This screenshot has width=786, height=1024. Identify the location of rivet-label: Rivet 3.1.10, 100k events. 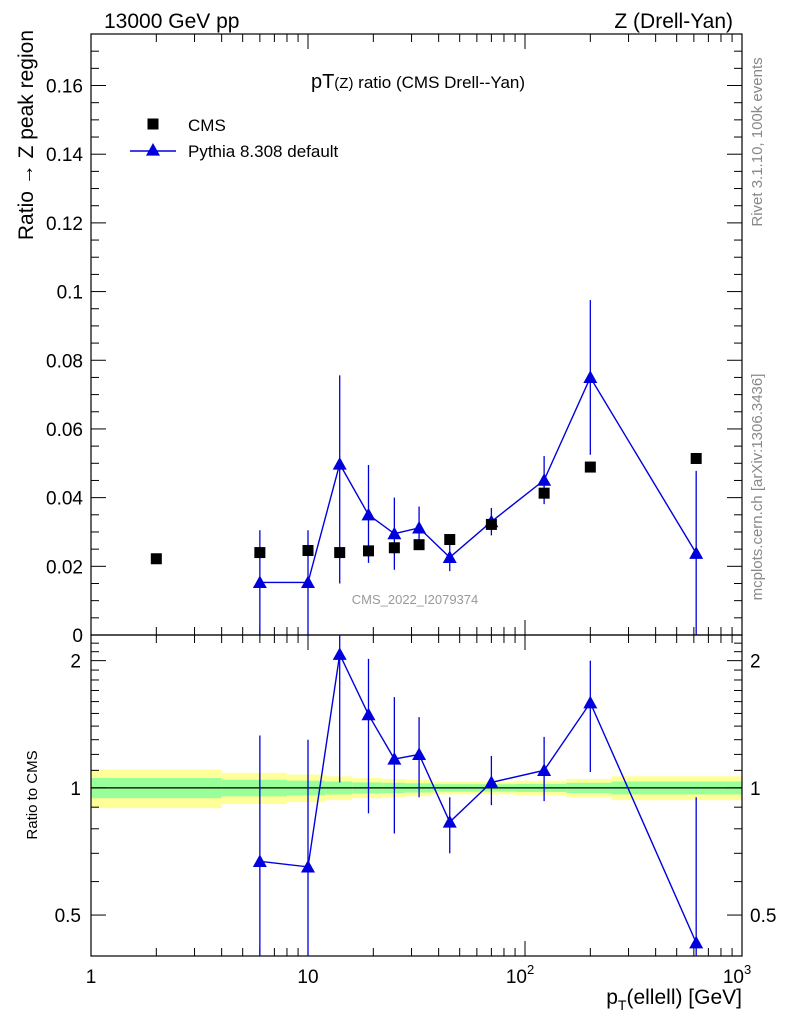
(757, 141).